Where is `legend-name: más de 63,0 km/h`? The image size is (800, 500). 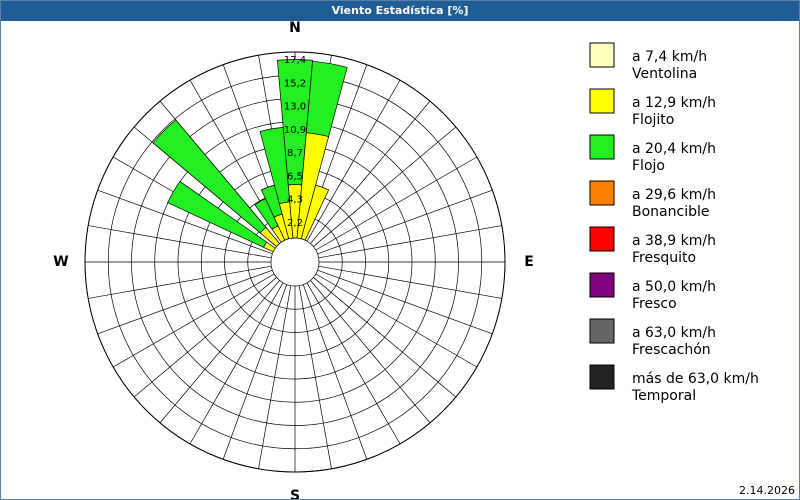 legend-name: más de 63,0 km/h is located at coordinates (695, 379).